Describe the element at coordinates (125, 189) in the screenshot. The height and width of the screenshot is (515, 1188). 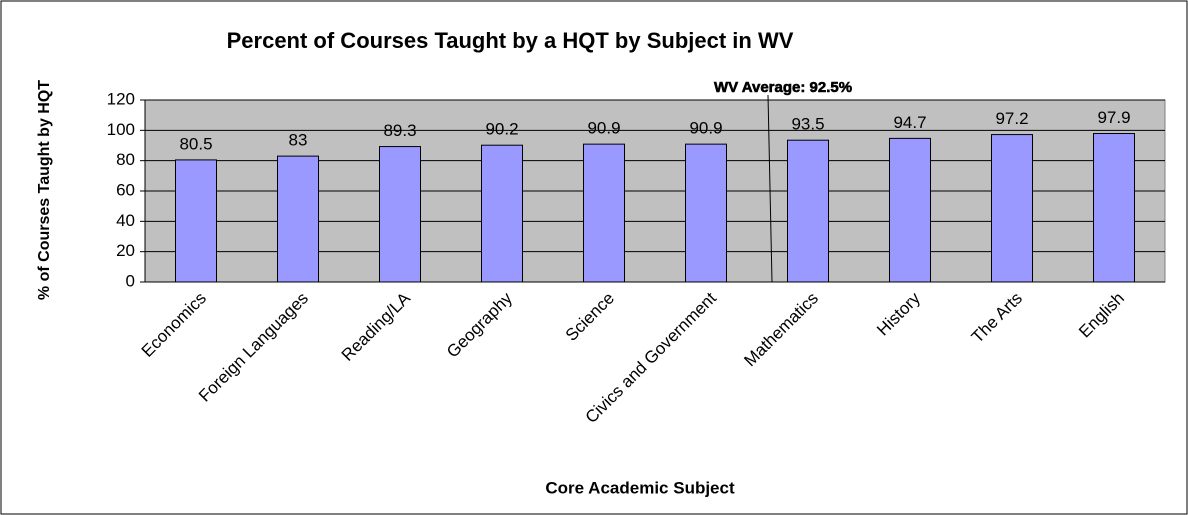
I see `y-tick-label: 60` at that location.